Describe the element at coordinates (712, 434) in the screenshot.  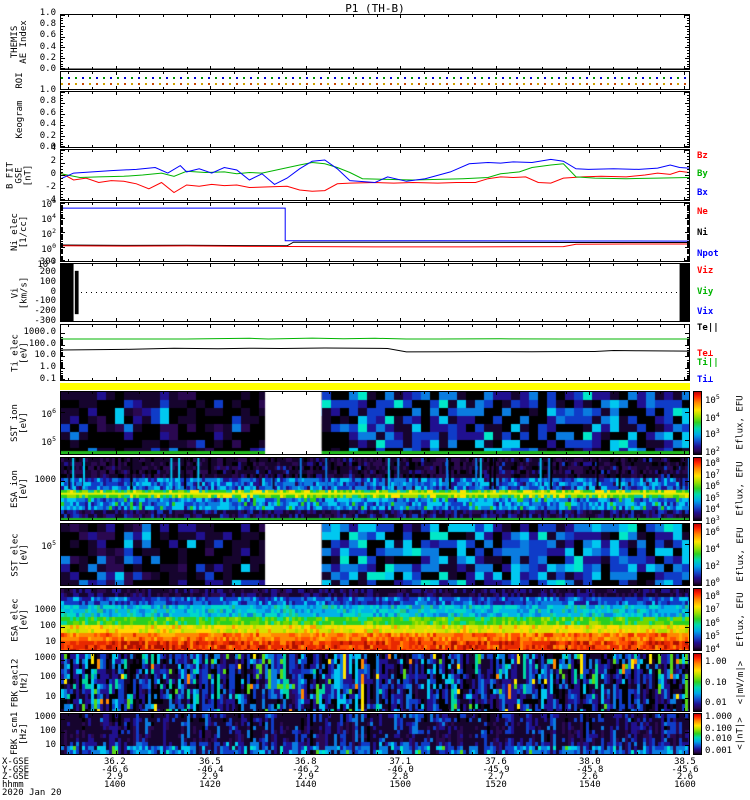
I see `sst-ion-colorbar-tick: 103` at that location.